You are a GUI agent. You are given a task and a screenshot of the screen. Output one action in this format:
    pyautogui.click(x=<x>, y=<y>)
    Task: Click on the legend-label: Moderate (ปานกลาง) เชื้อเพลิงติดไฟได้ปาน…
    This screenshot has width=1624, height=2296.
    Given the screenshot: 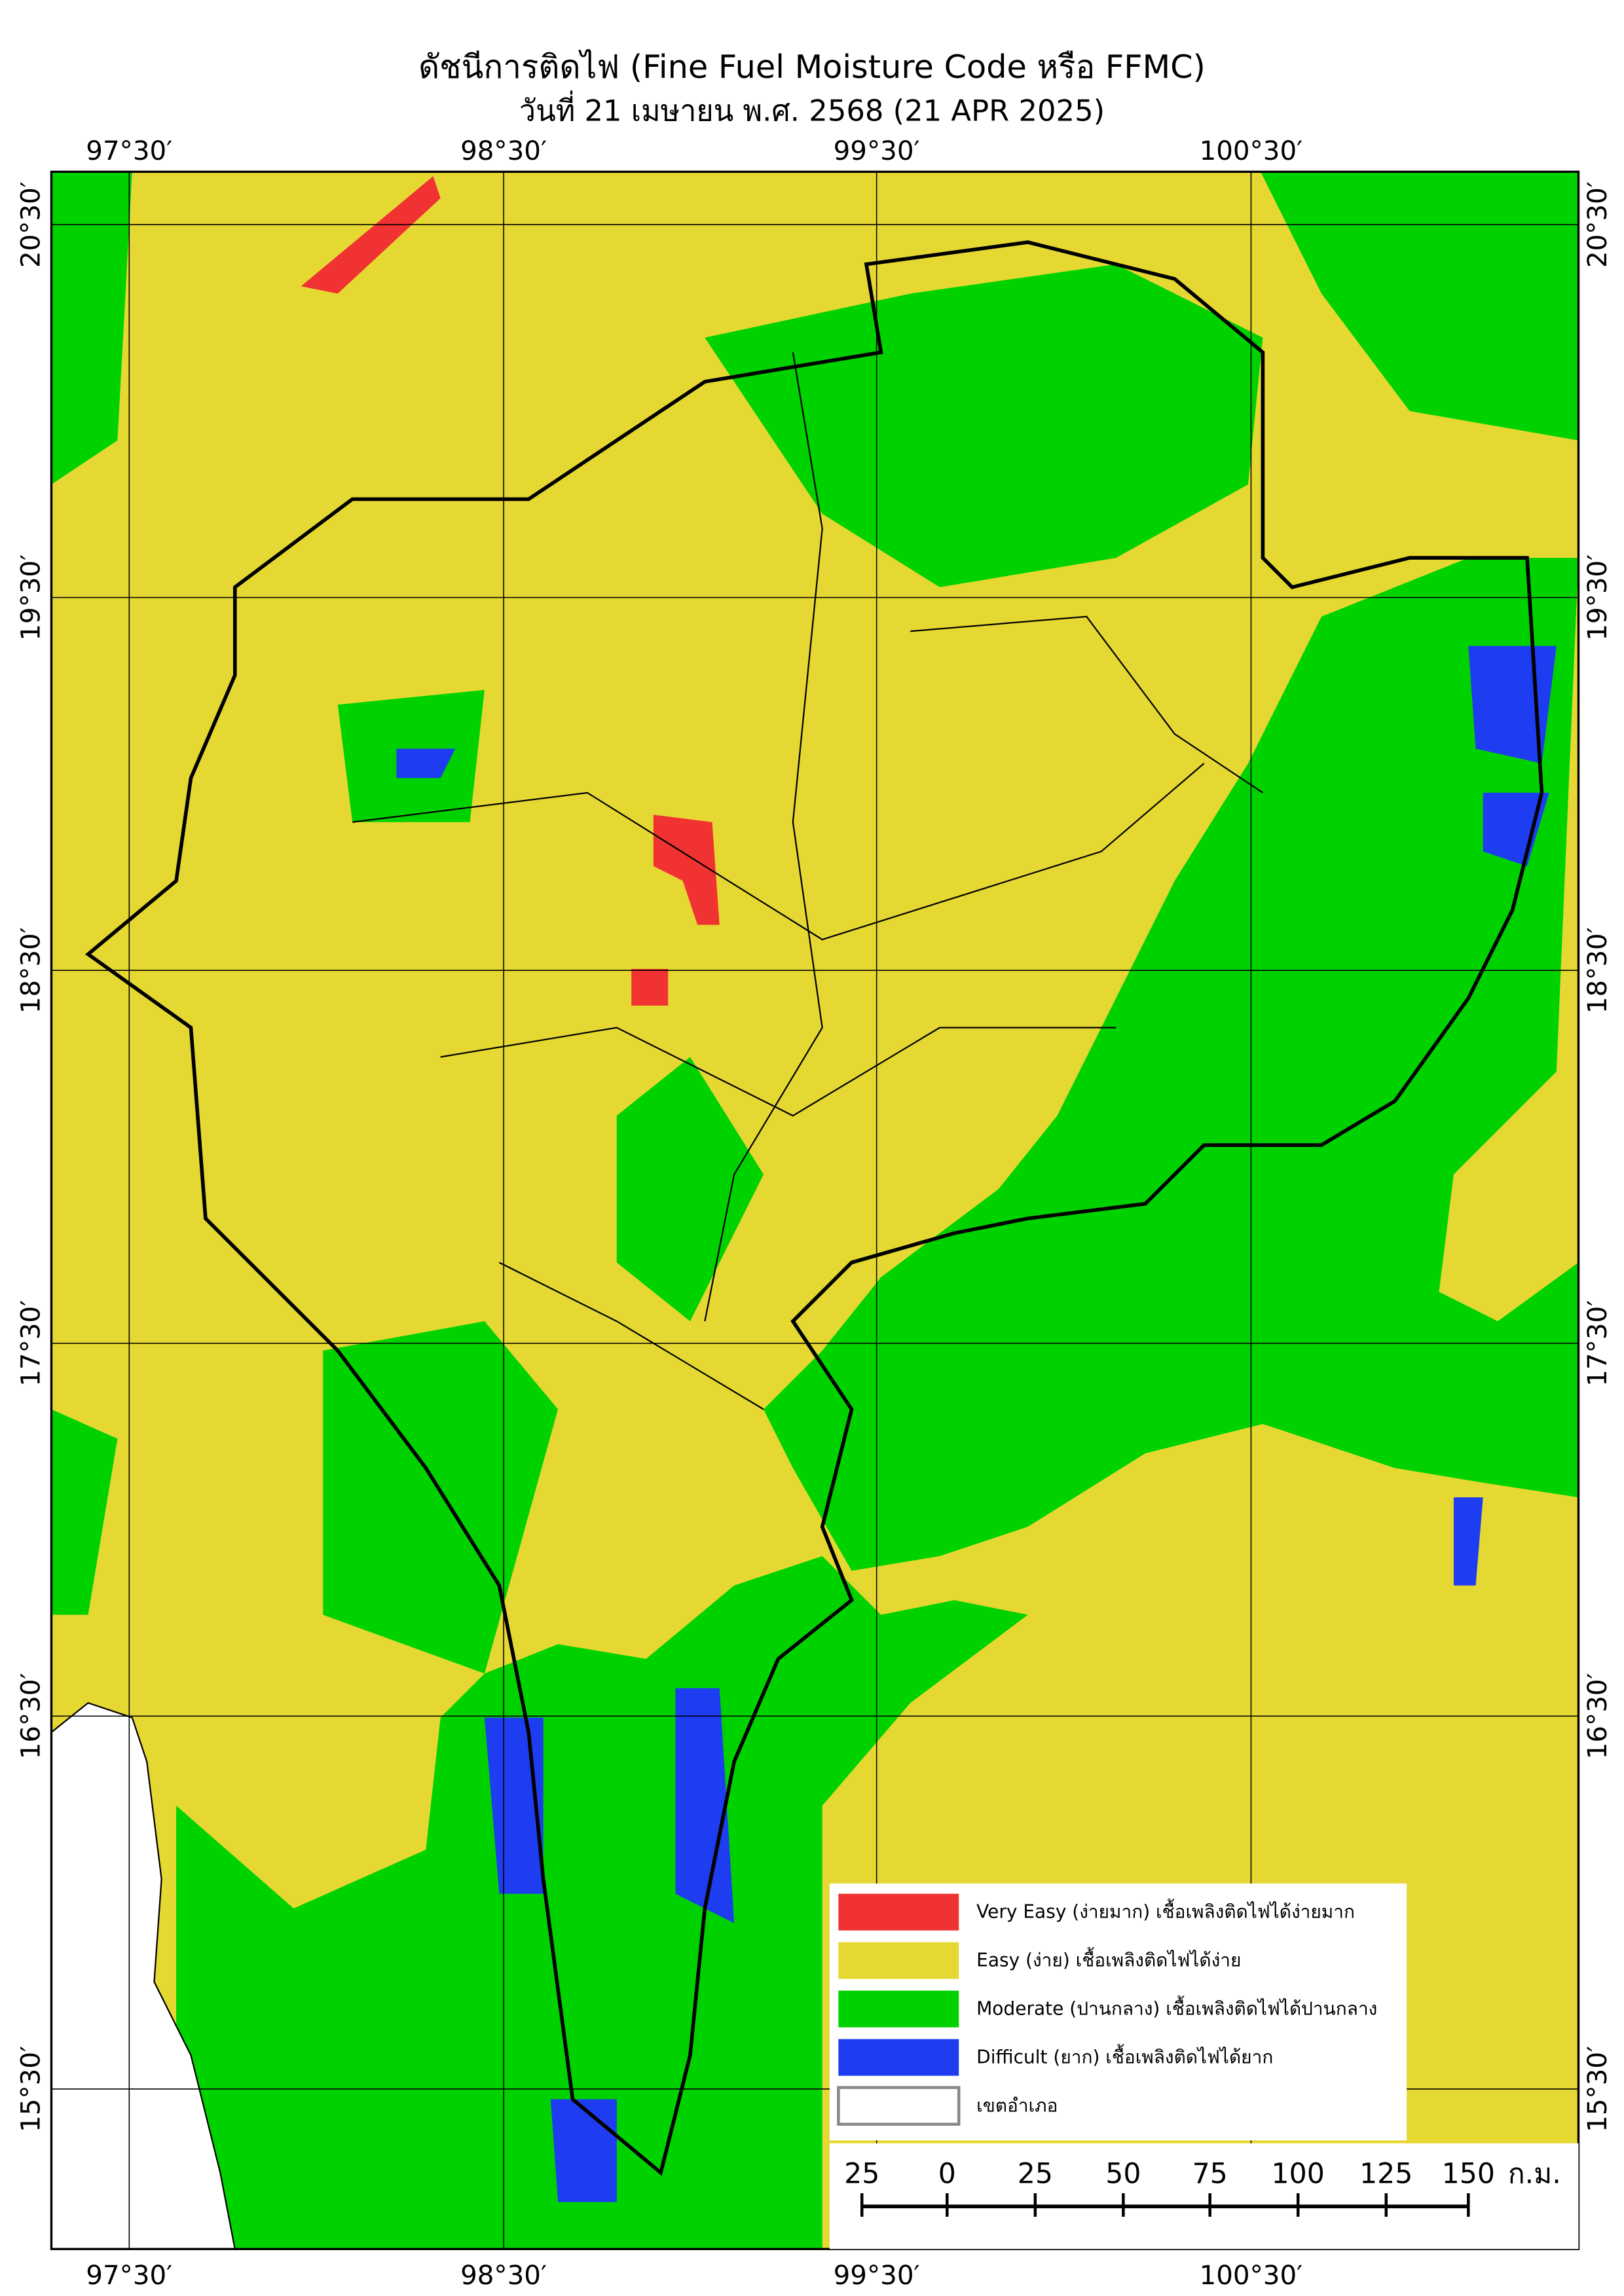 What is the action you would take?
    pyautogui.click(x=1176, y=2007)
    